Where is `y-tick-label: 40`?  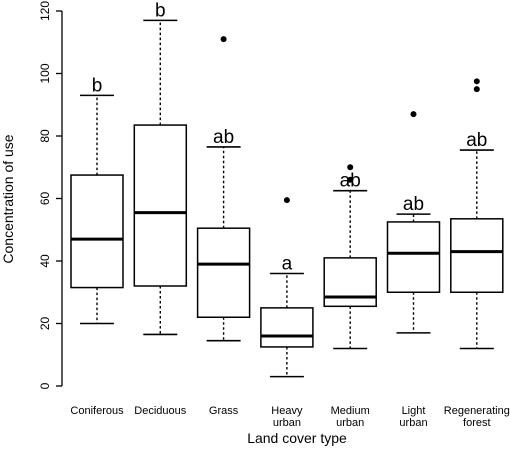
y-tick-label: 40 is located at coordinates (45, 261).